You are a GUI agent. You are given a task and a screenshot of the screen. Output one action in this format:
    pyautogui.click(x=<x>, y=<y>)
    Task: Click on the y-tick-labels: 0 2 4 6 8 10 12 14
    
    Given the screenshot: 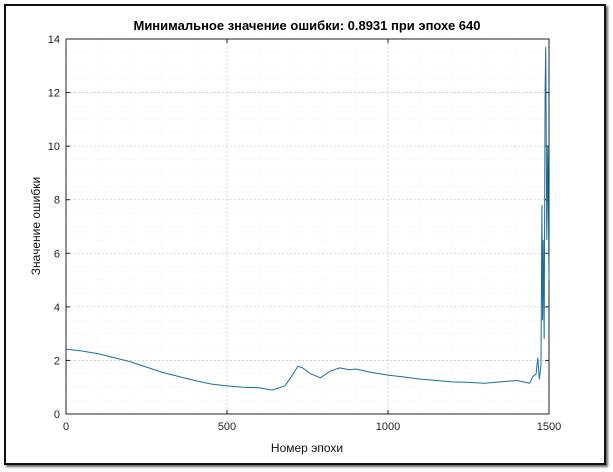 What is the action you would take?
    pyautogui.click(x=54, y=227)
    